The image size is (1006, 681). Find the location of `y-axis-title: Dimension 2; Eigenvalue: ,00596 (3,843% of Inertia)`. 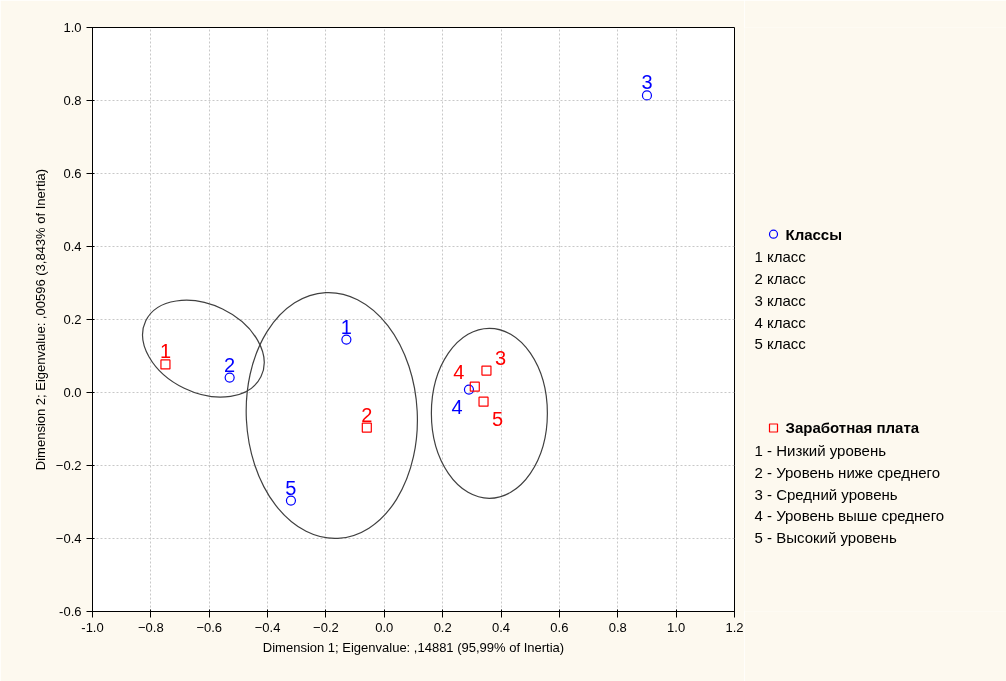

y-axis-title: Dimension 2; Eigenvalue: ,00596 (3,843% of Inertia) is located at coordinates (40, 319).